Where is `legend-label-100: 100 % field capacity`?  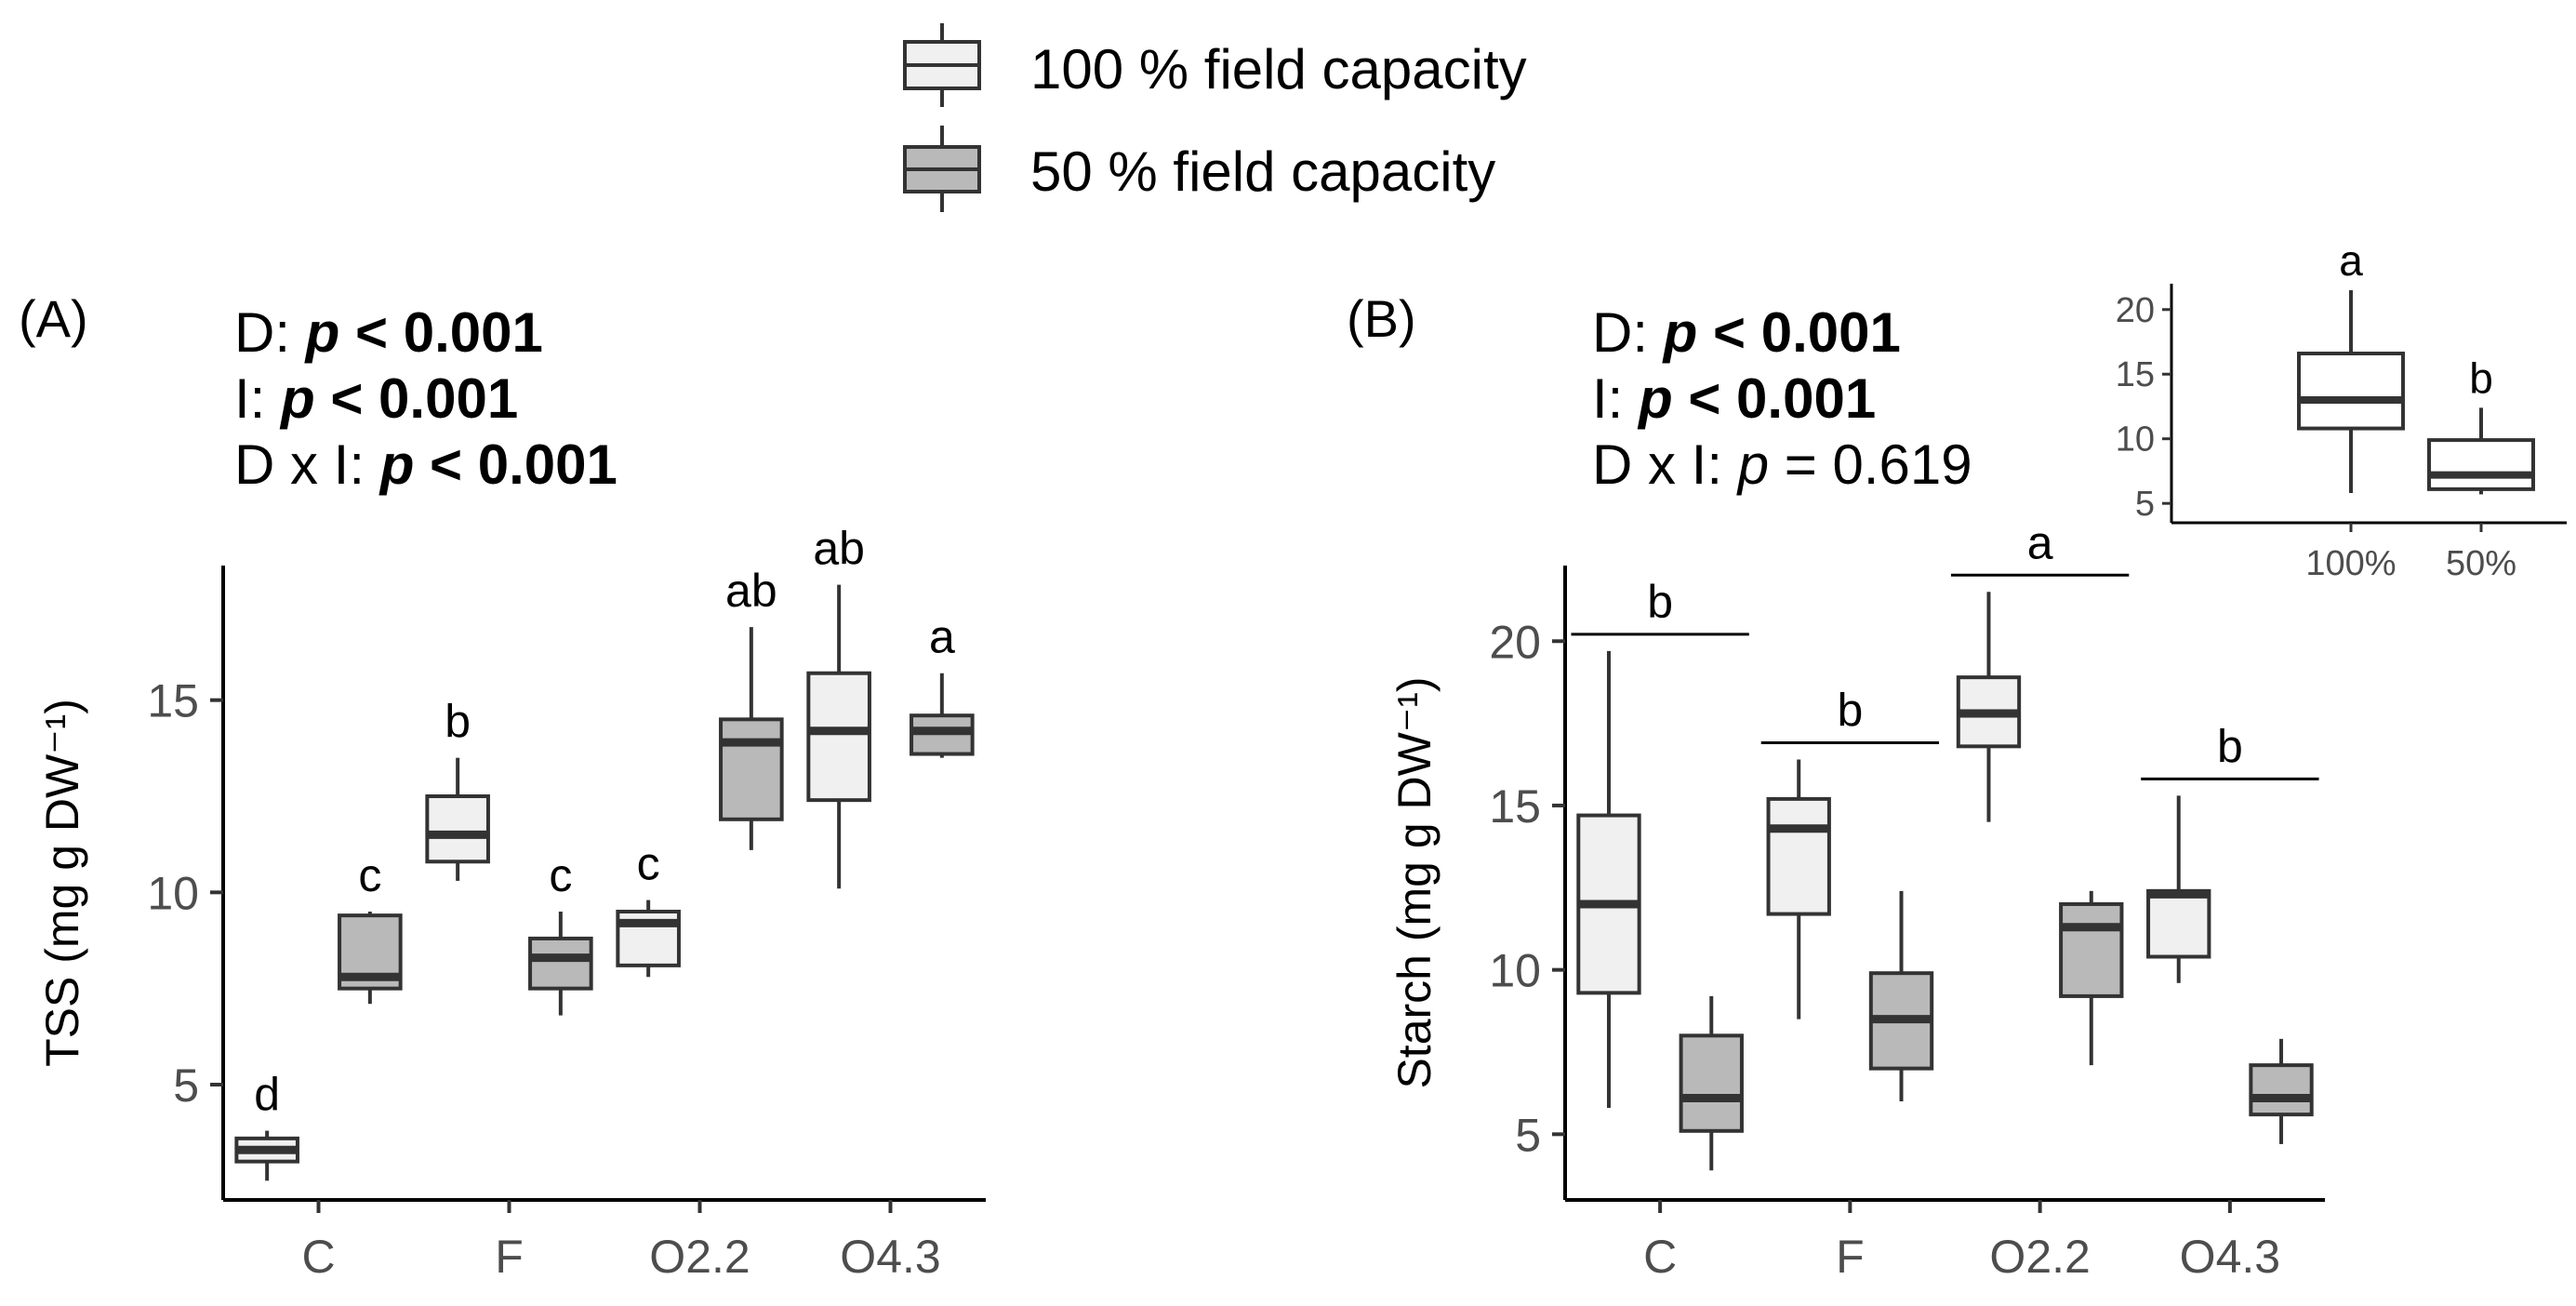 legend-label-100: 100 % field capacity is located at coordinates (1278, 69).